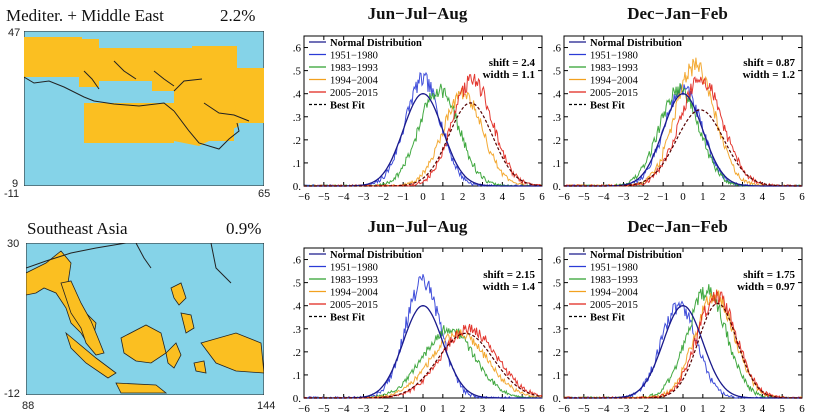  Describe the element at coordinates (264, 194) in the screenshot. I see `map-lon-right-label: 65` at that location.